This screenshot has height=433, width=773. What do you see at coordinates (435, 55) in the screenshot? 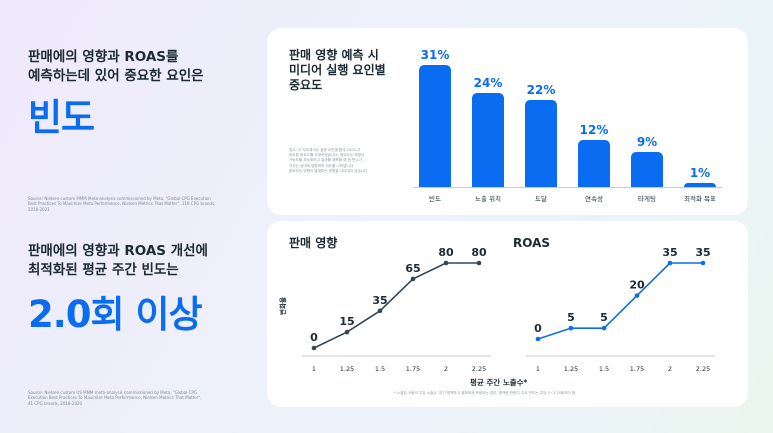
I see `bar-value-label: 31%` at bounding box center [435, 55].